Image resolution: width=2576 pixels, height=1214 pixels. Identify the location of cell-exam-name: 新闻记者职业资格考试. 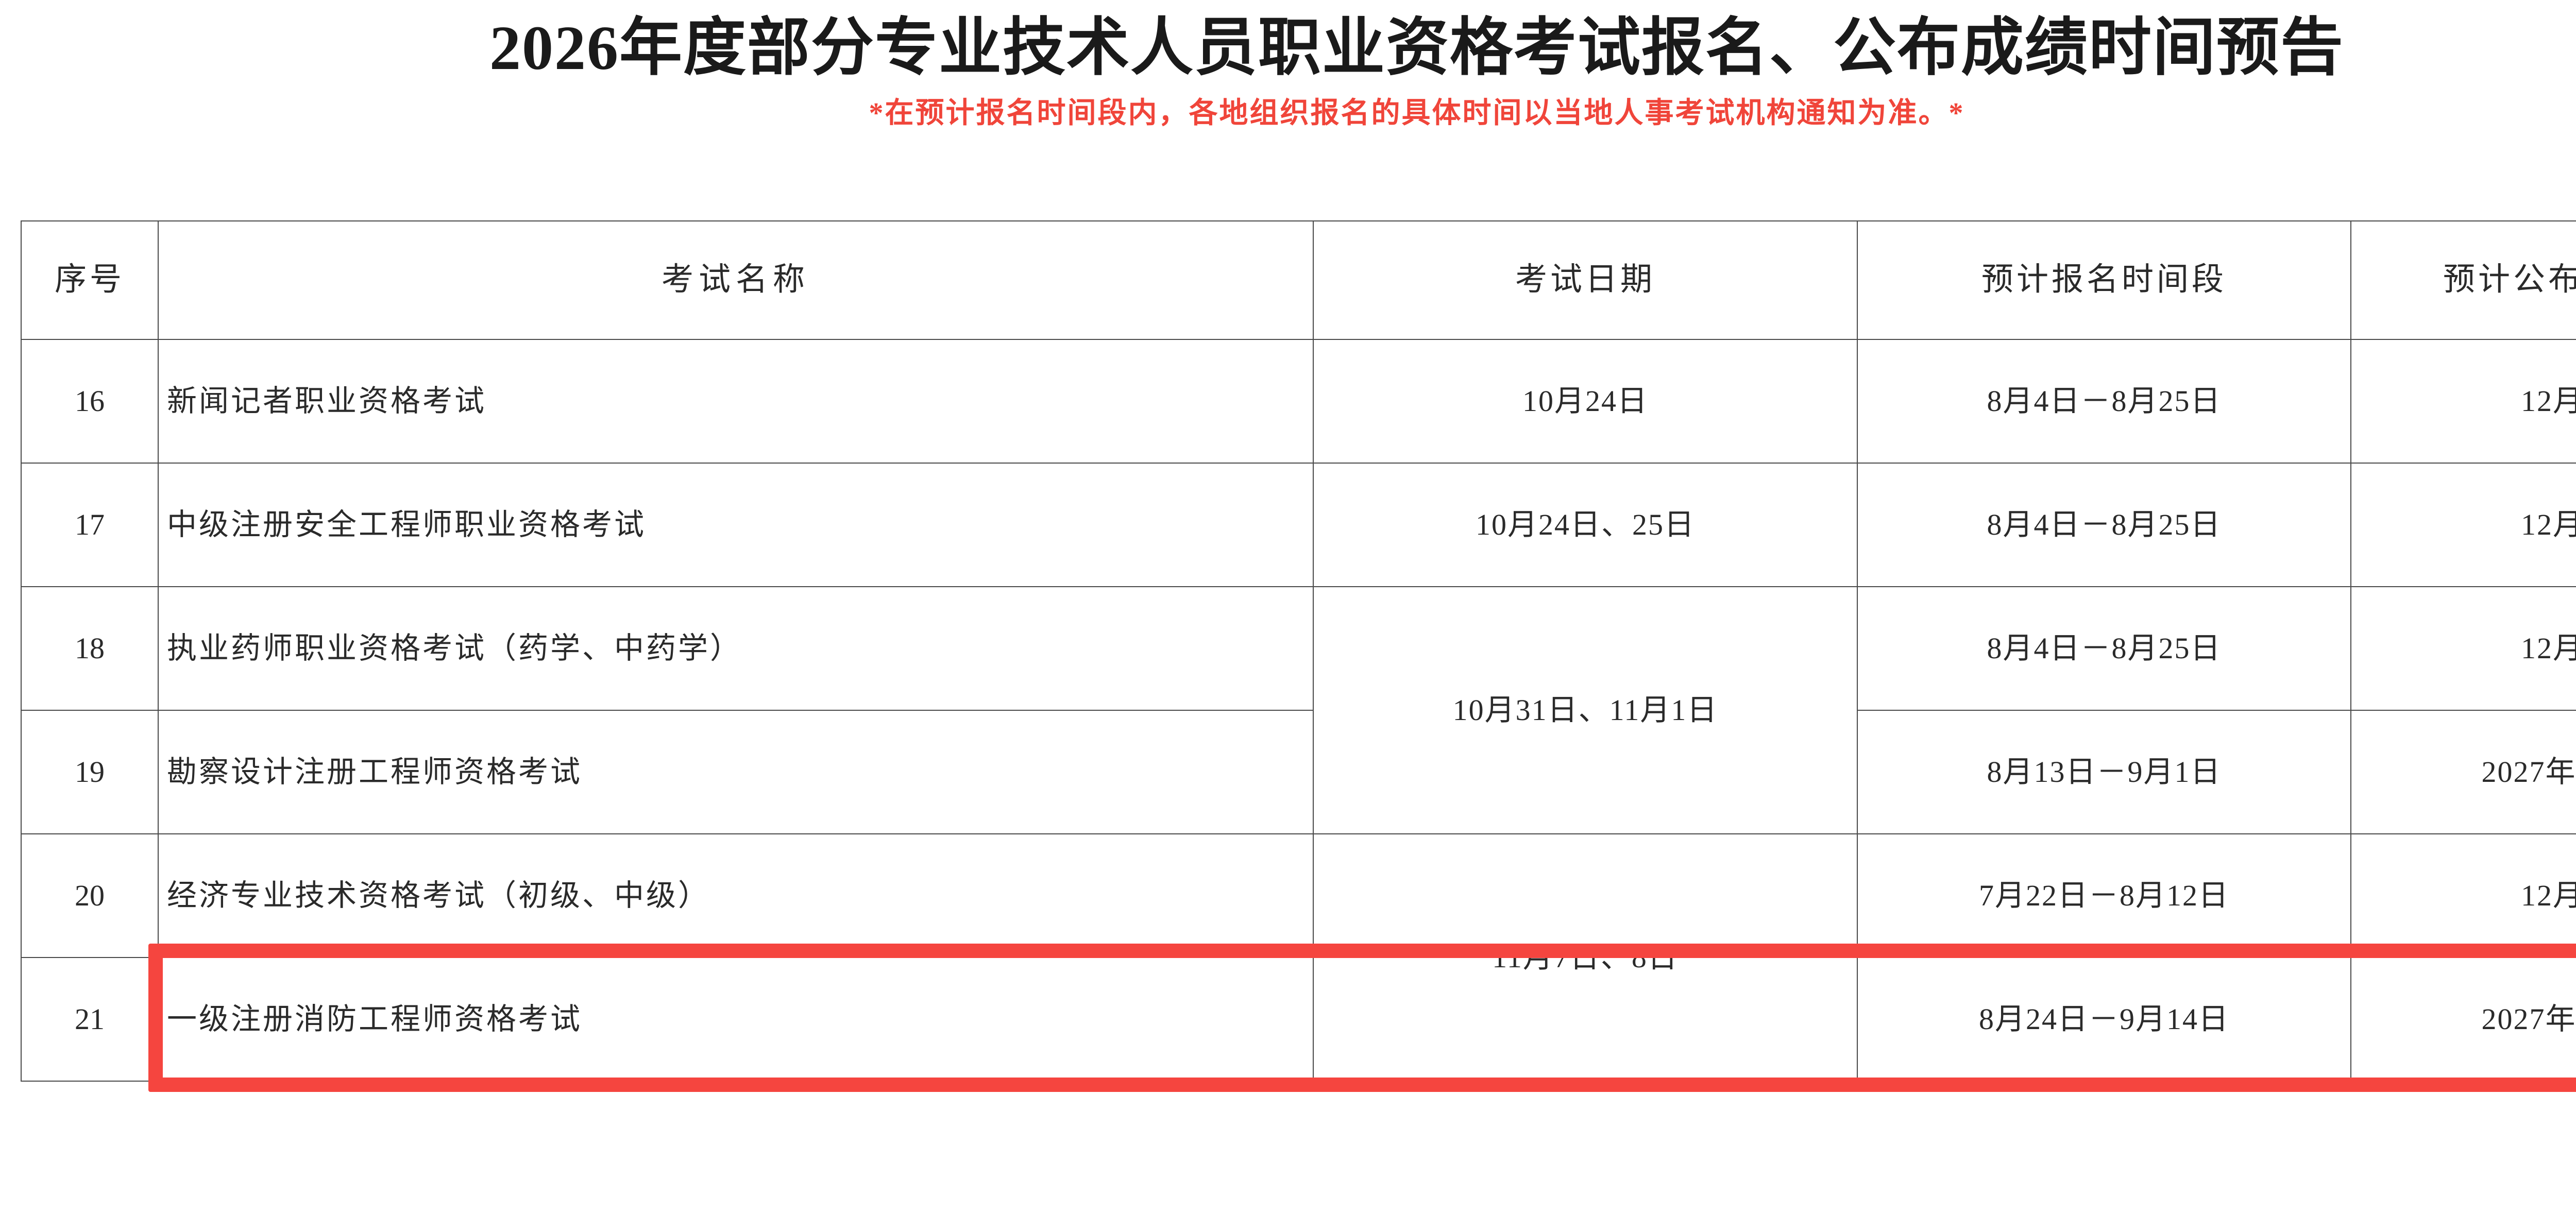
(736, 401).